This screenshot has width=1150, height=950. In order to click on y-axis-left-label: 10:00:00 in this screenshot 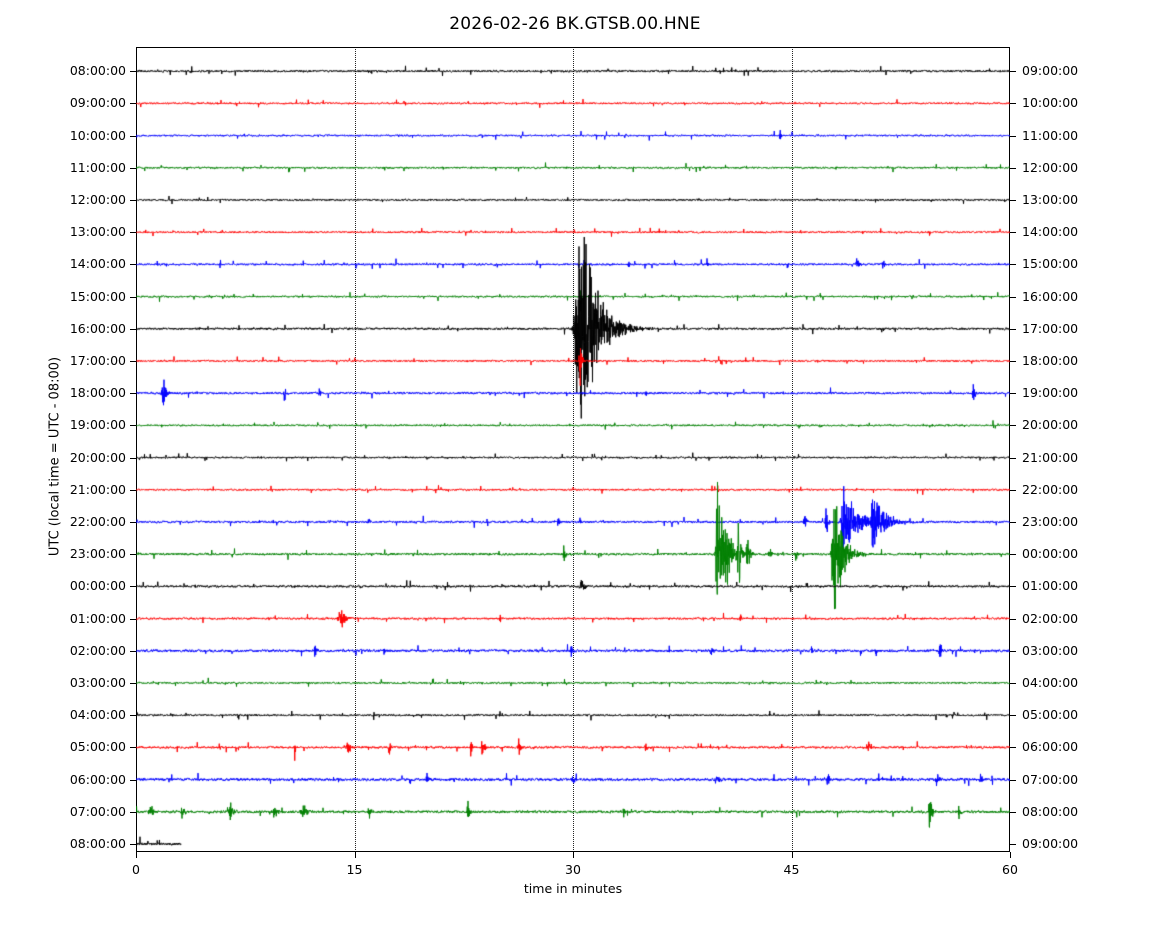, I will do `click(97, 135)`.